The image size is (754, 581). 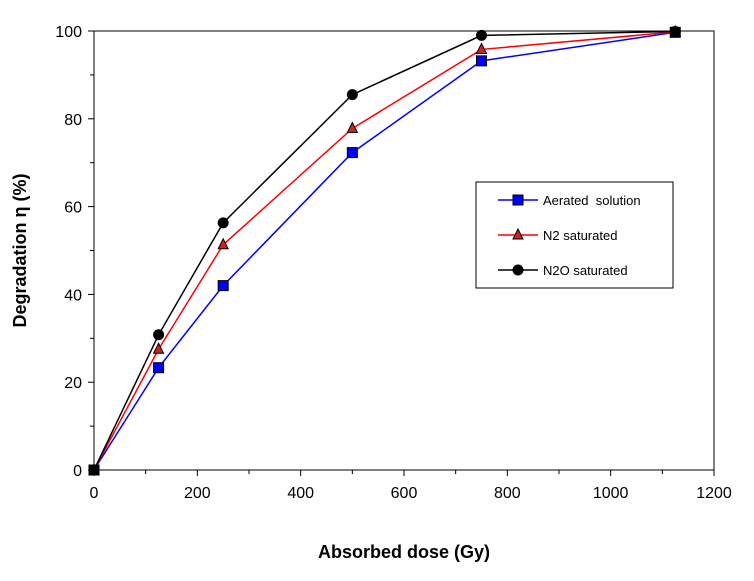 I want to click on legend-label: N2 saturated, so click(x=580, y=235).